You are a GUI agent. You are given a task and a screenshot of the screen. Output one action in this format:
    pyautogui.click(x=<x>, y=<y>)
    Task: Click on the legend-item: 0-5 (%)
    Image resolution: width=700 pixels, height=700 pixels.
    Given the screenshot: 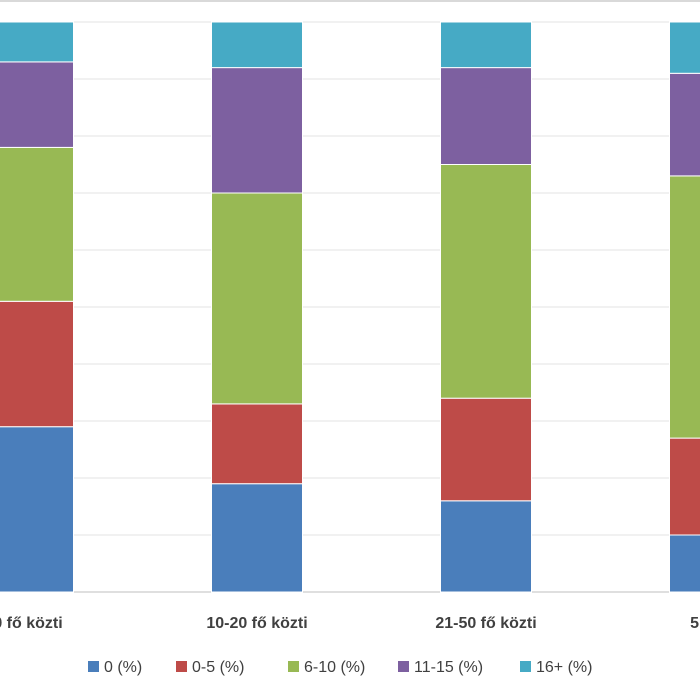 What is the action you would take?
    pyautogui.click(x=210, y=667)
    